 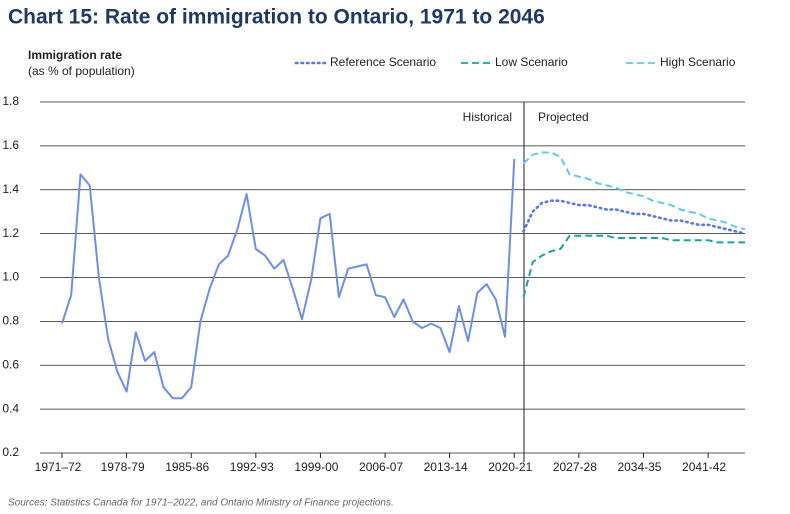 I want to click on y-tick-label: 0.4, so click(x=10, y=408).